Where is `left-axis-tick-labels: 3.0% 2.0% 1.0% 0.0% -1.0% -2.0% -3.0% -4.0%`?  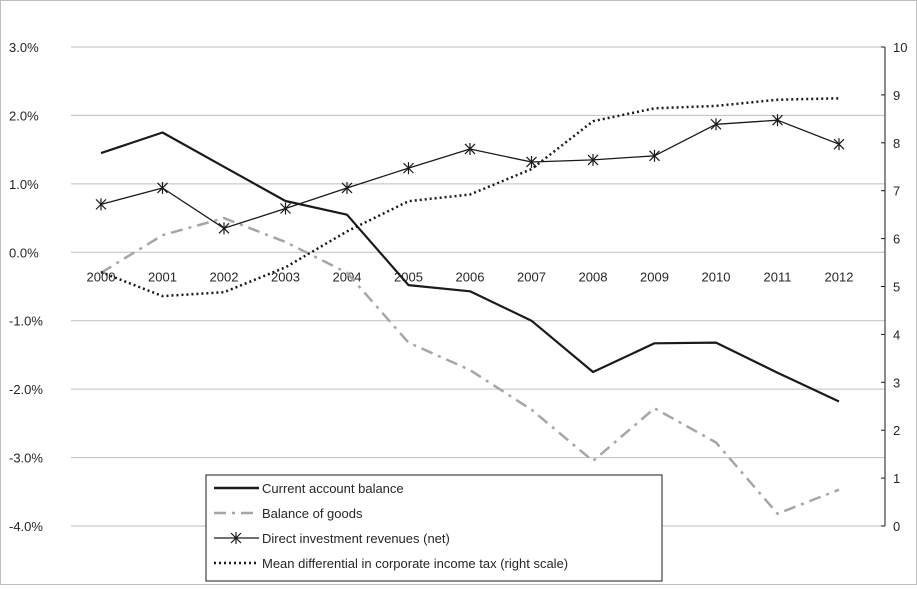 left-axis-tick-labels: 3.0% 2.0% 1.0% 0.0% -1.0% -2.0% -3.0% -4.0% is located at coordinates (26, 287).